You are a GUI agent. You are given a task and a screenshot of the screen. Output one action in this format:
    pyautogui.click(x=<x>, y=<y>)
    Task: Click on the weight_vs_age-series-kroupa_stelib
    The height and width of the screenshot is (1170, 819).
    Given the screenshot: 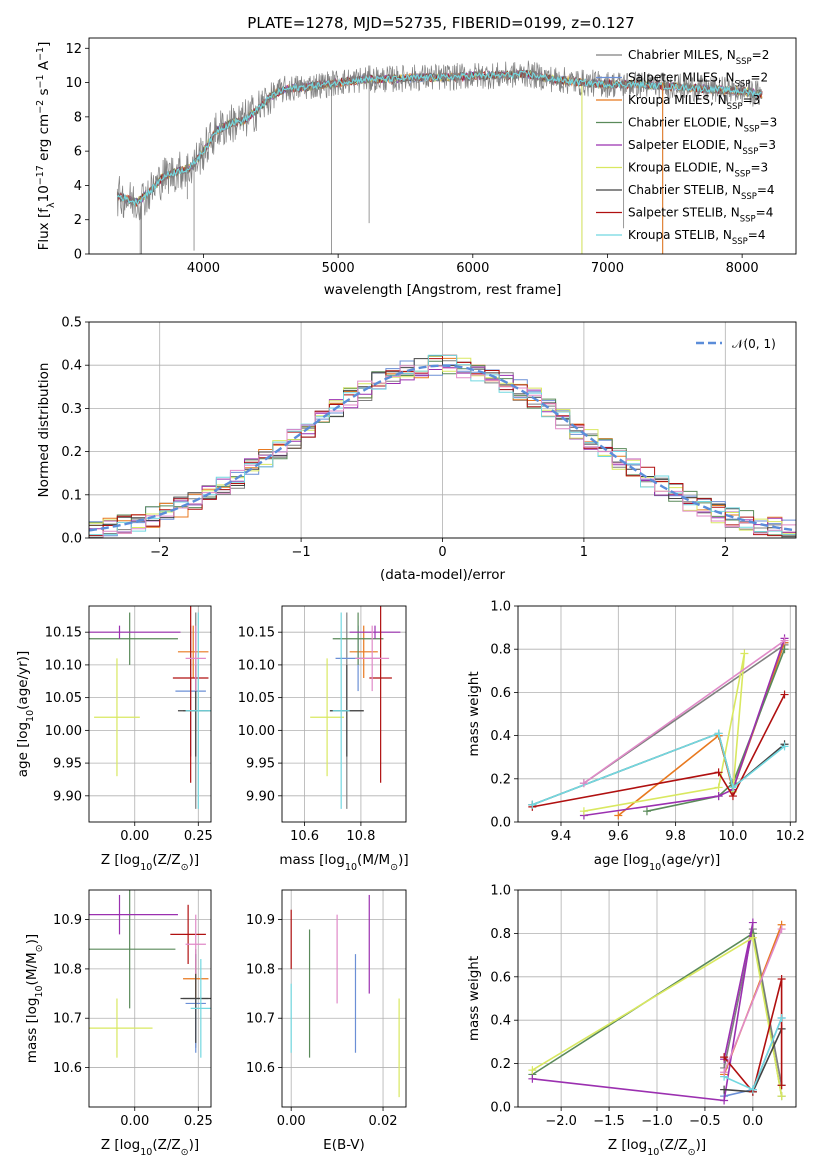 What is the action you would take?
    pyautogui.click(x=658, y=769)
    